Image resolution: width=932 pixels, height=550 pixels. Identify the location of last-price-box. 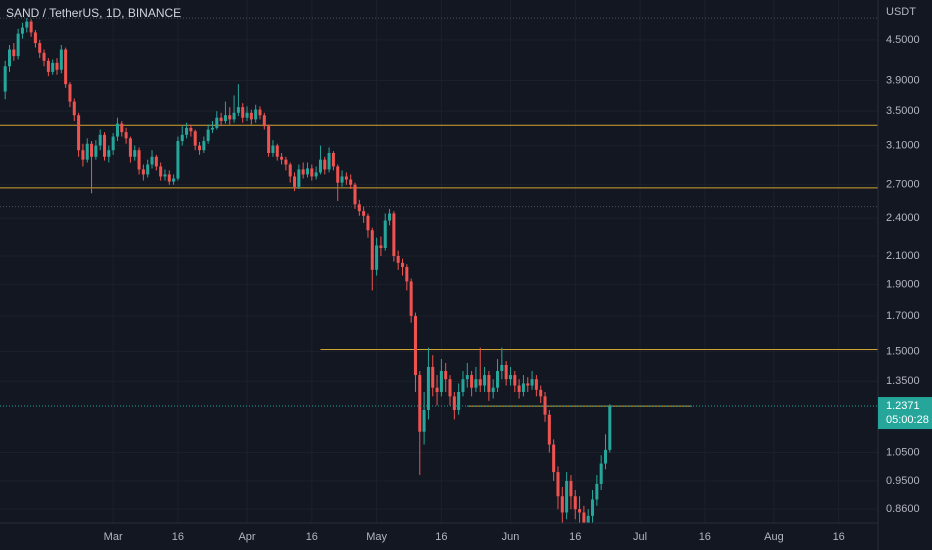
(905, 413).